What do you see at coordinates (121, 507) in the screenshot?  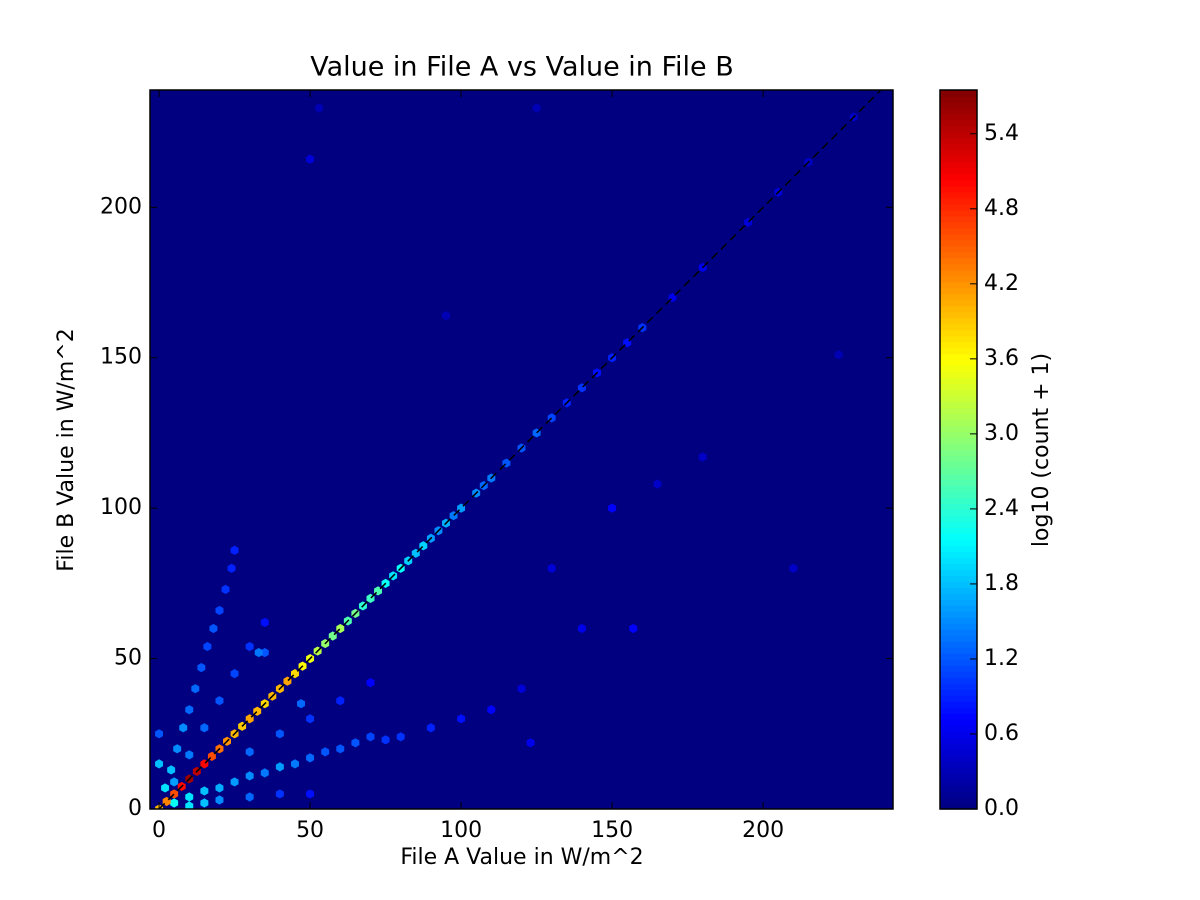 I see `y-tick-label: 100` at bounding box center [121, 507].